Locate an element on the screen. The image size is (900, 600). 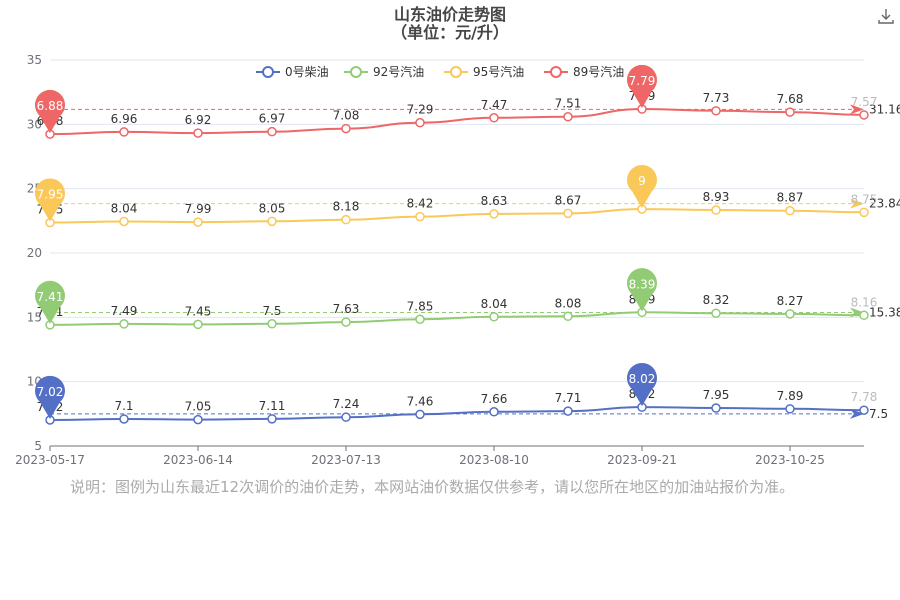
legend: 0号柴油 92号汽油 95号汽油 89号汽油 is located at coordinates (440, 71).